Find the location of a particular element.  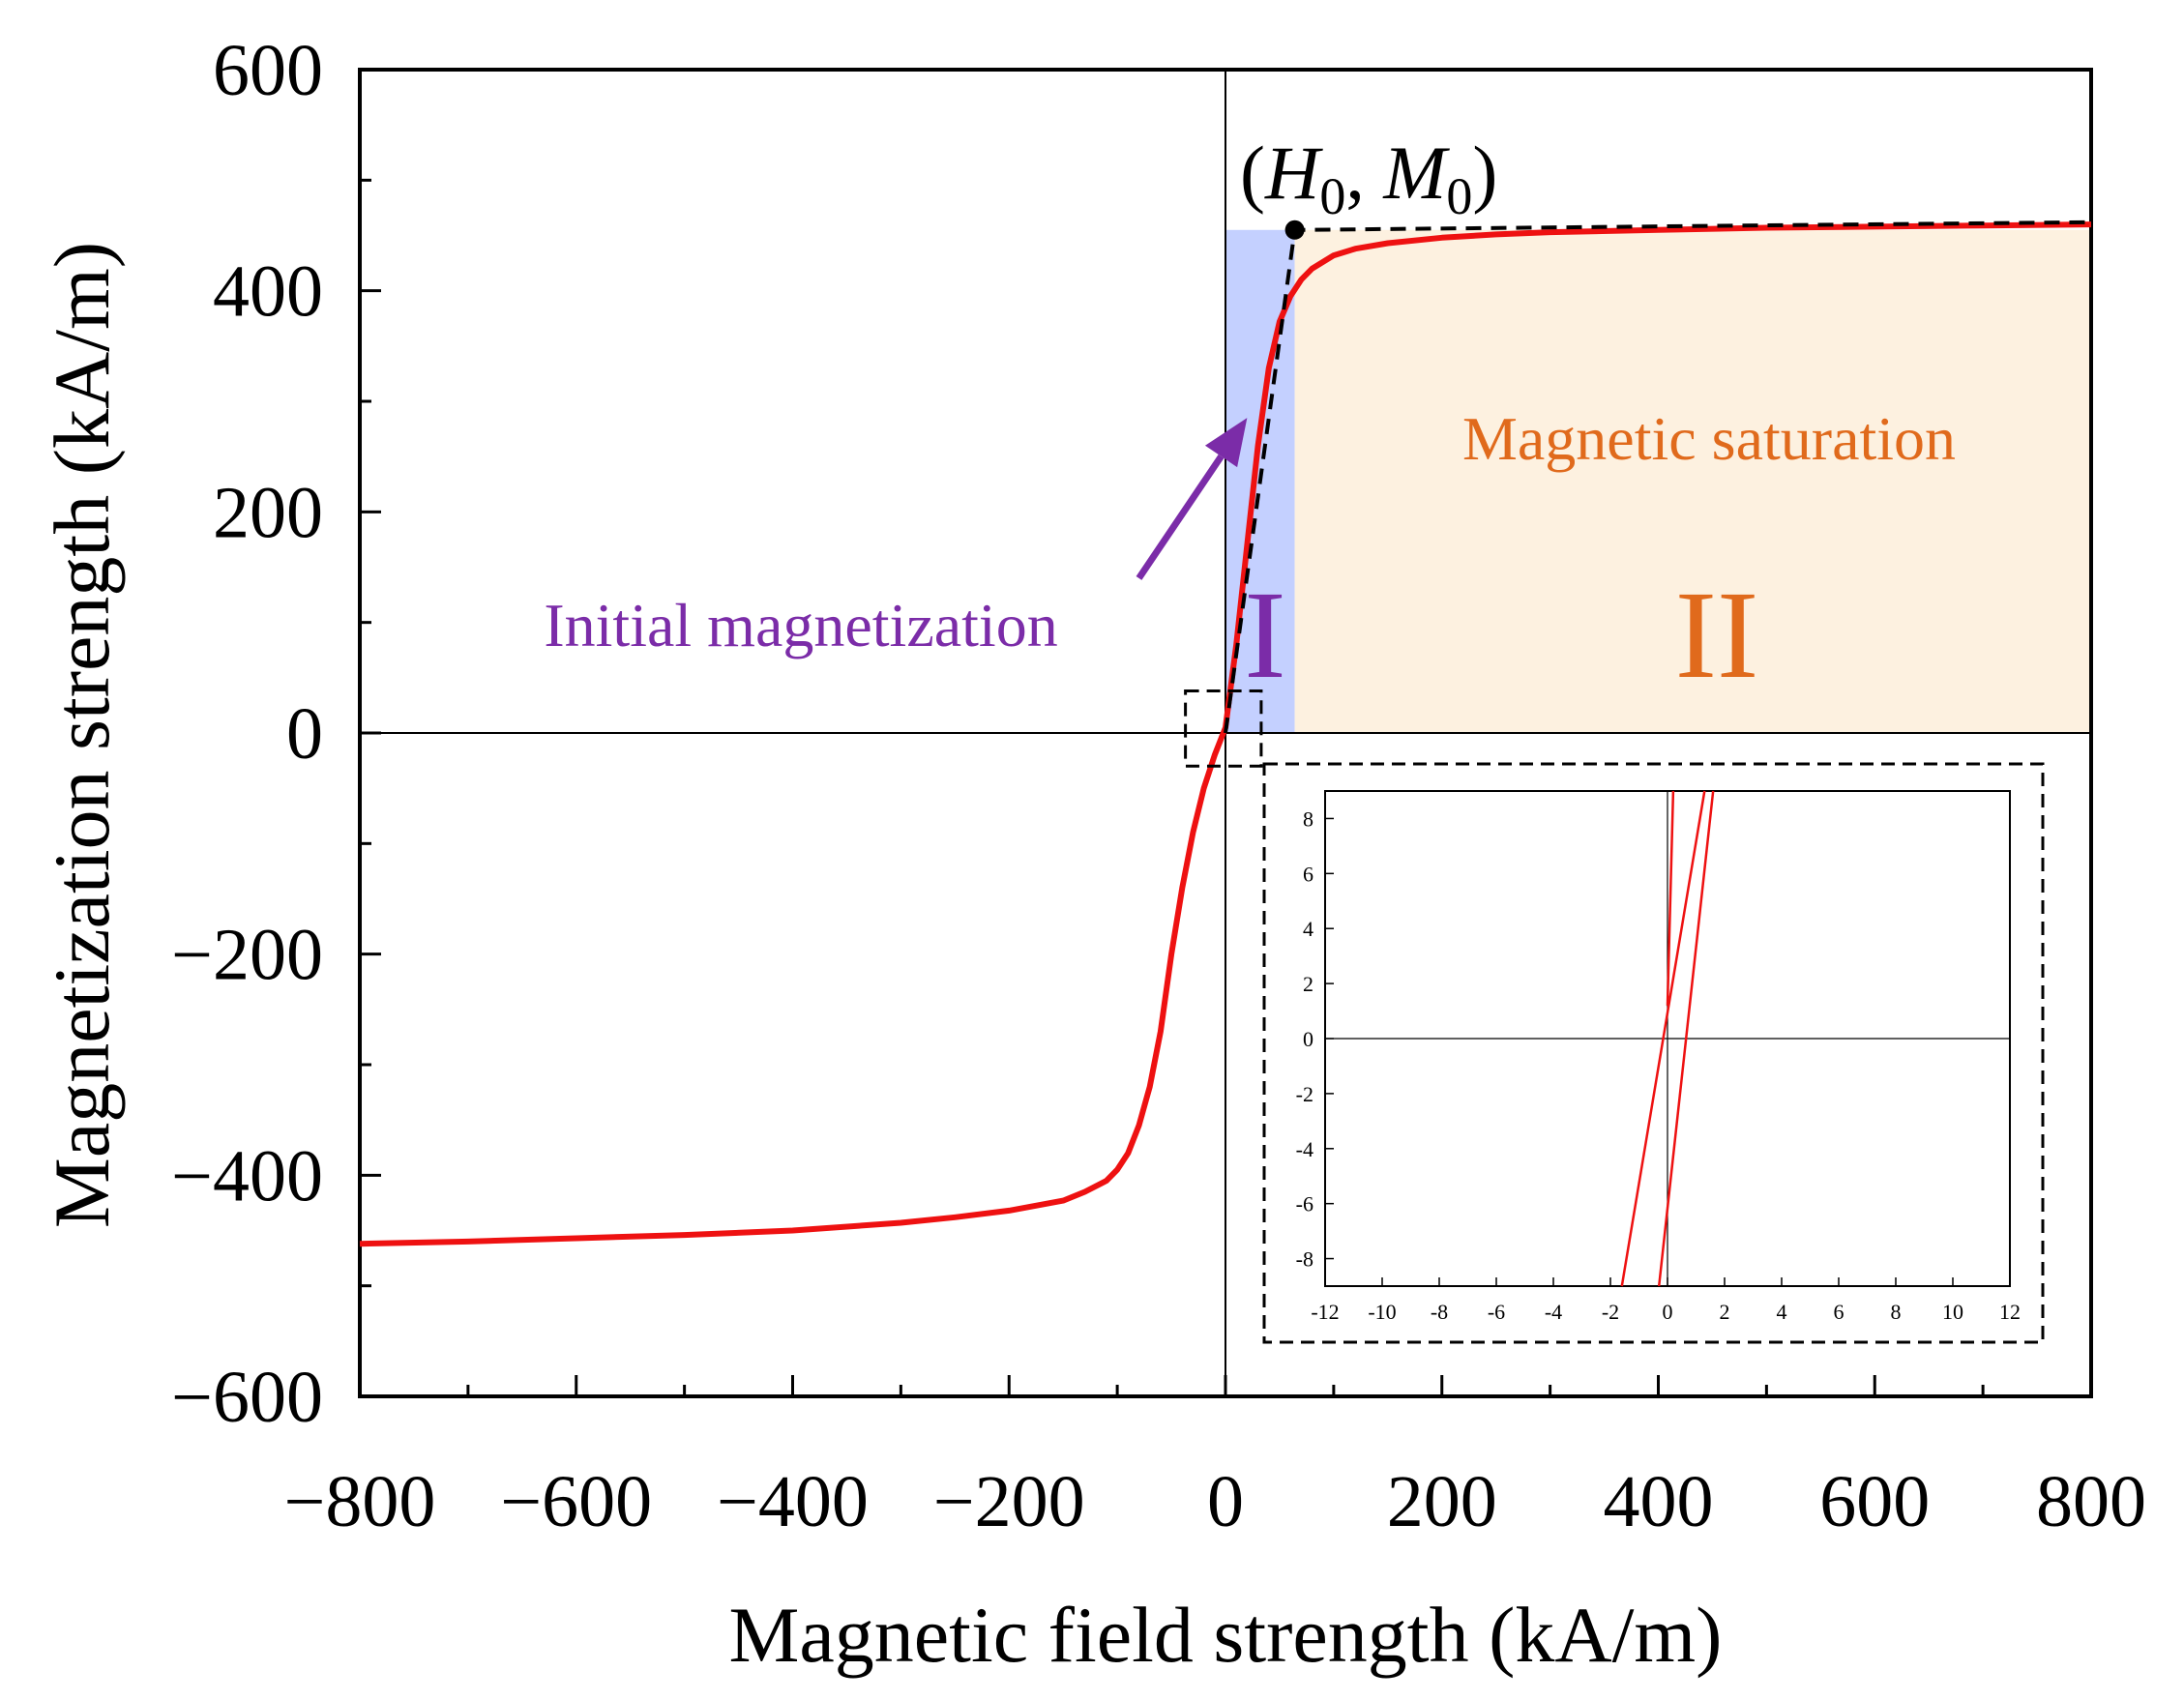

region-II-fill is located at coordinates (1693, 481).